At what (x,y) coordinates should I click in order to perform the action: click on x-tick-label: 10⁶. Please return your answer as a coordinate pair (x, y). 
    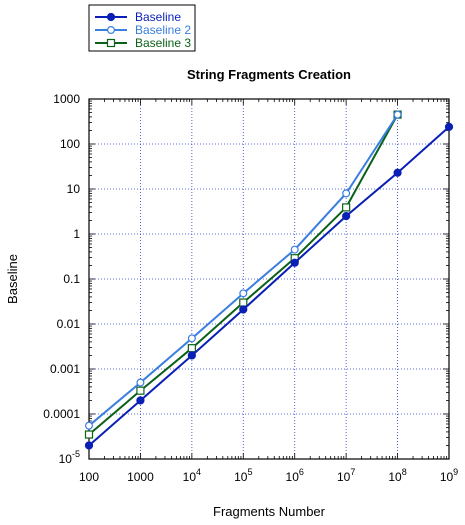
    Looking at the image, I should click on (295, 475).